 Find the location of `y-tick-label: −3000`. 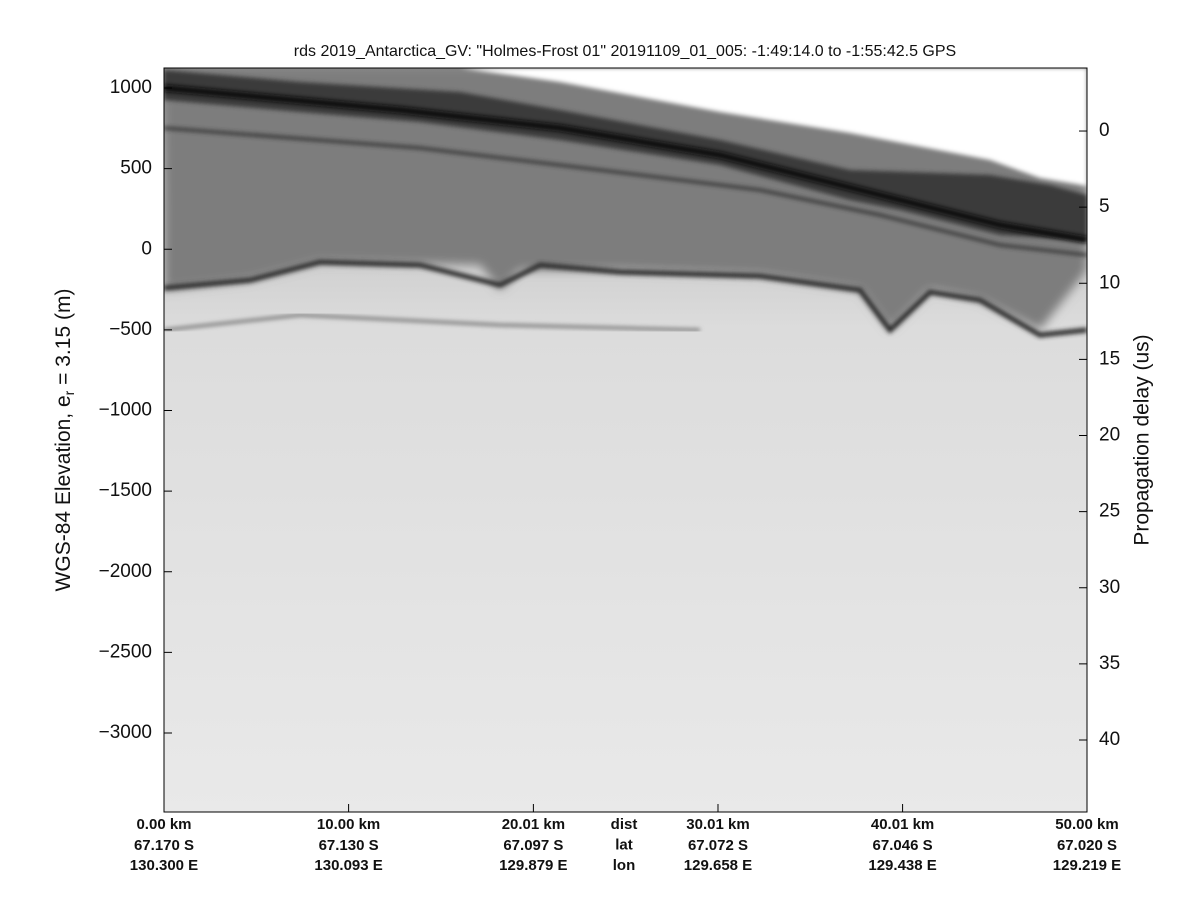

y-tick-label: −3000 is located at coordinates (125, 732).